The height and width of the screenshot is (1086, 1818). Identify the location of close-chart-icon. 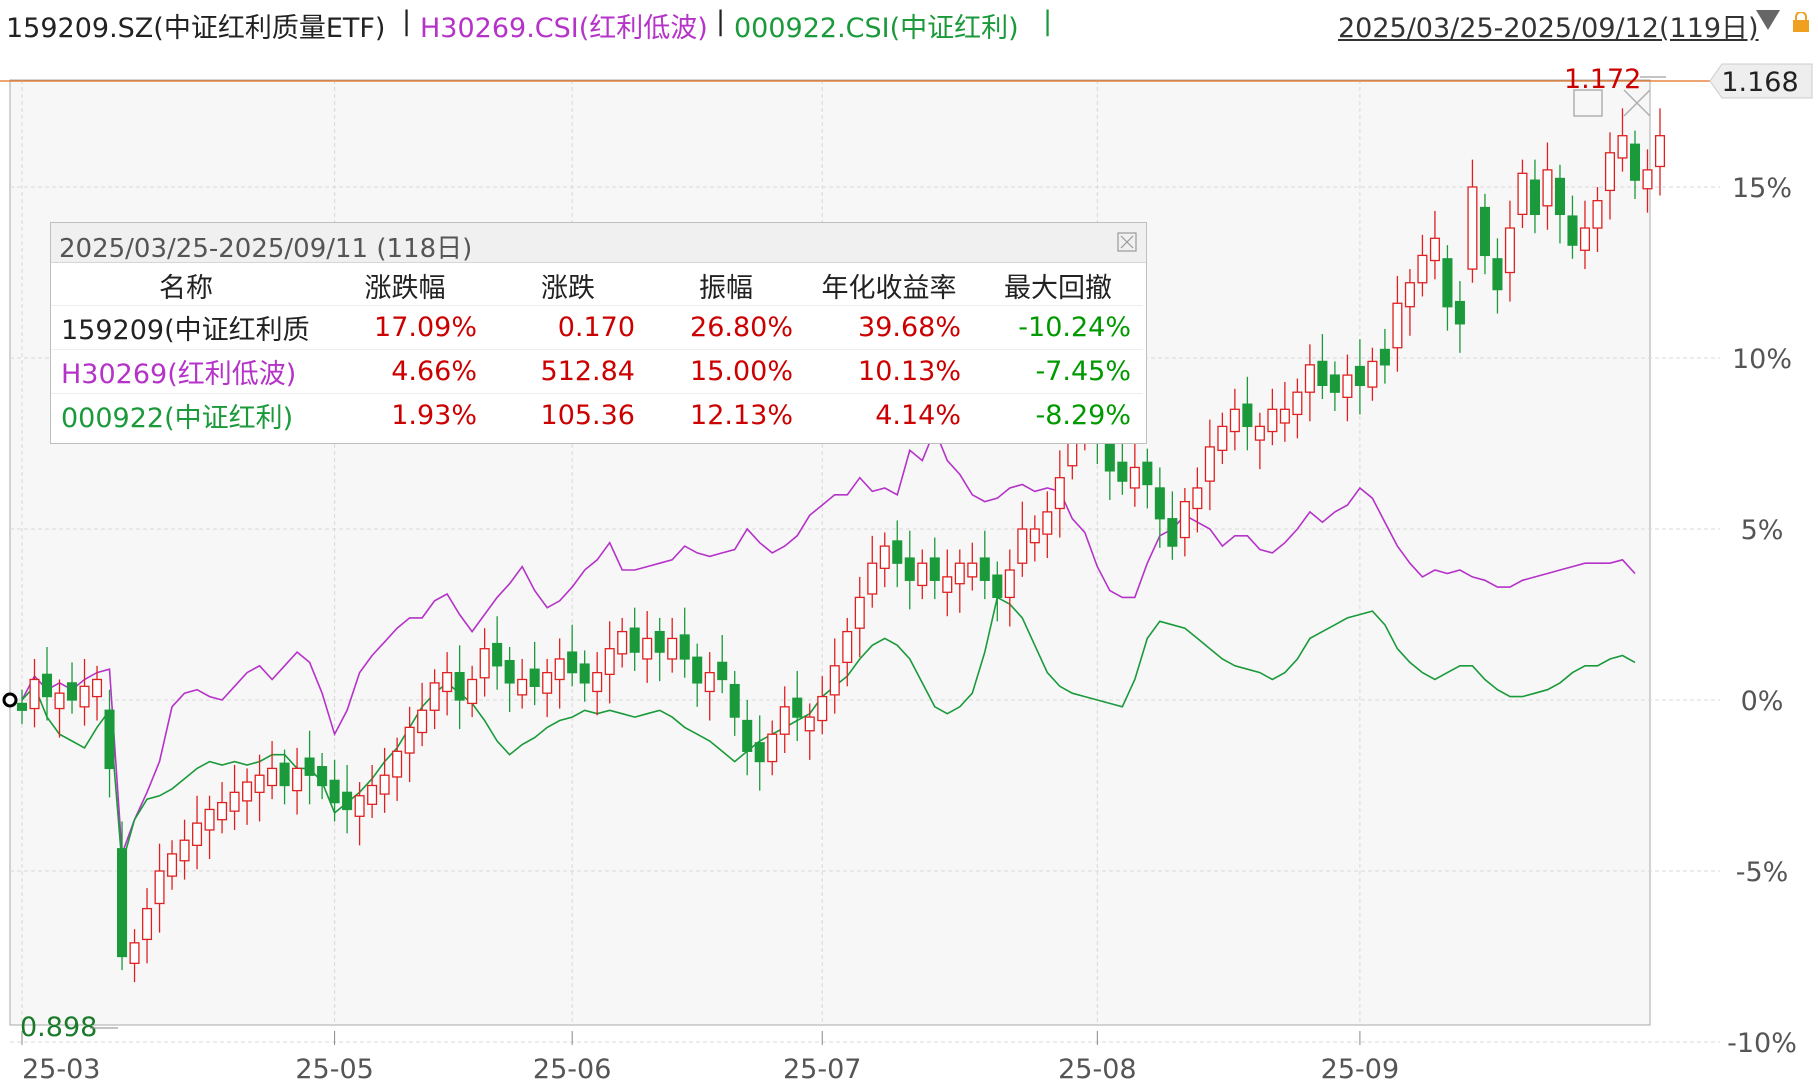
(1637, 103).